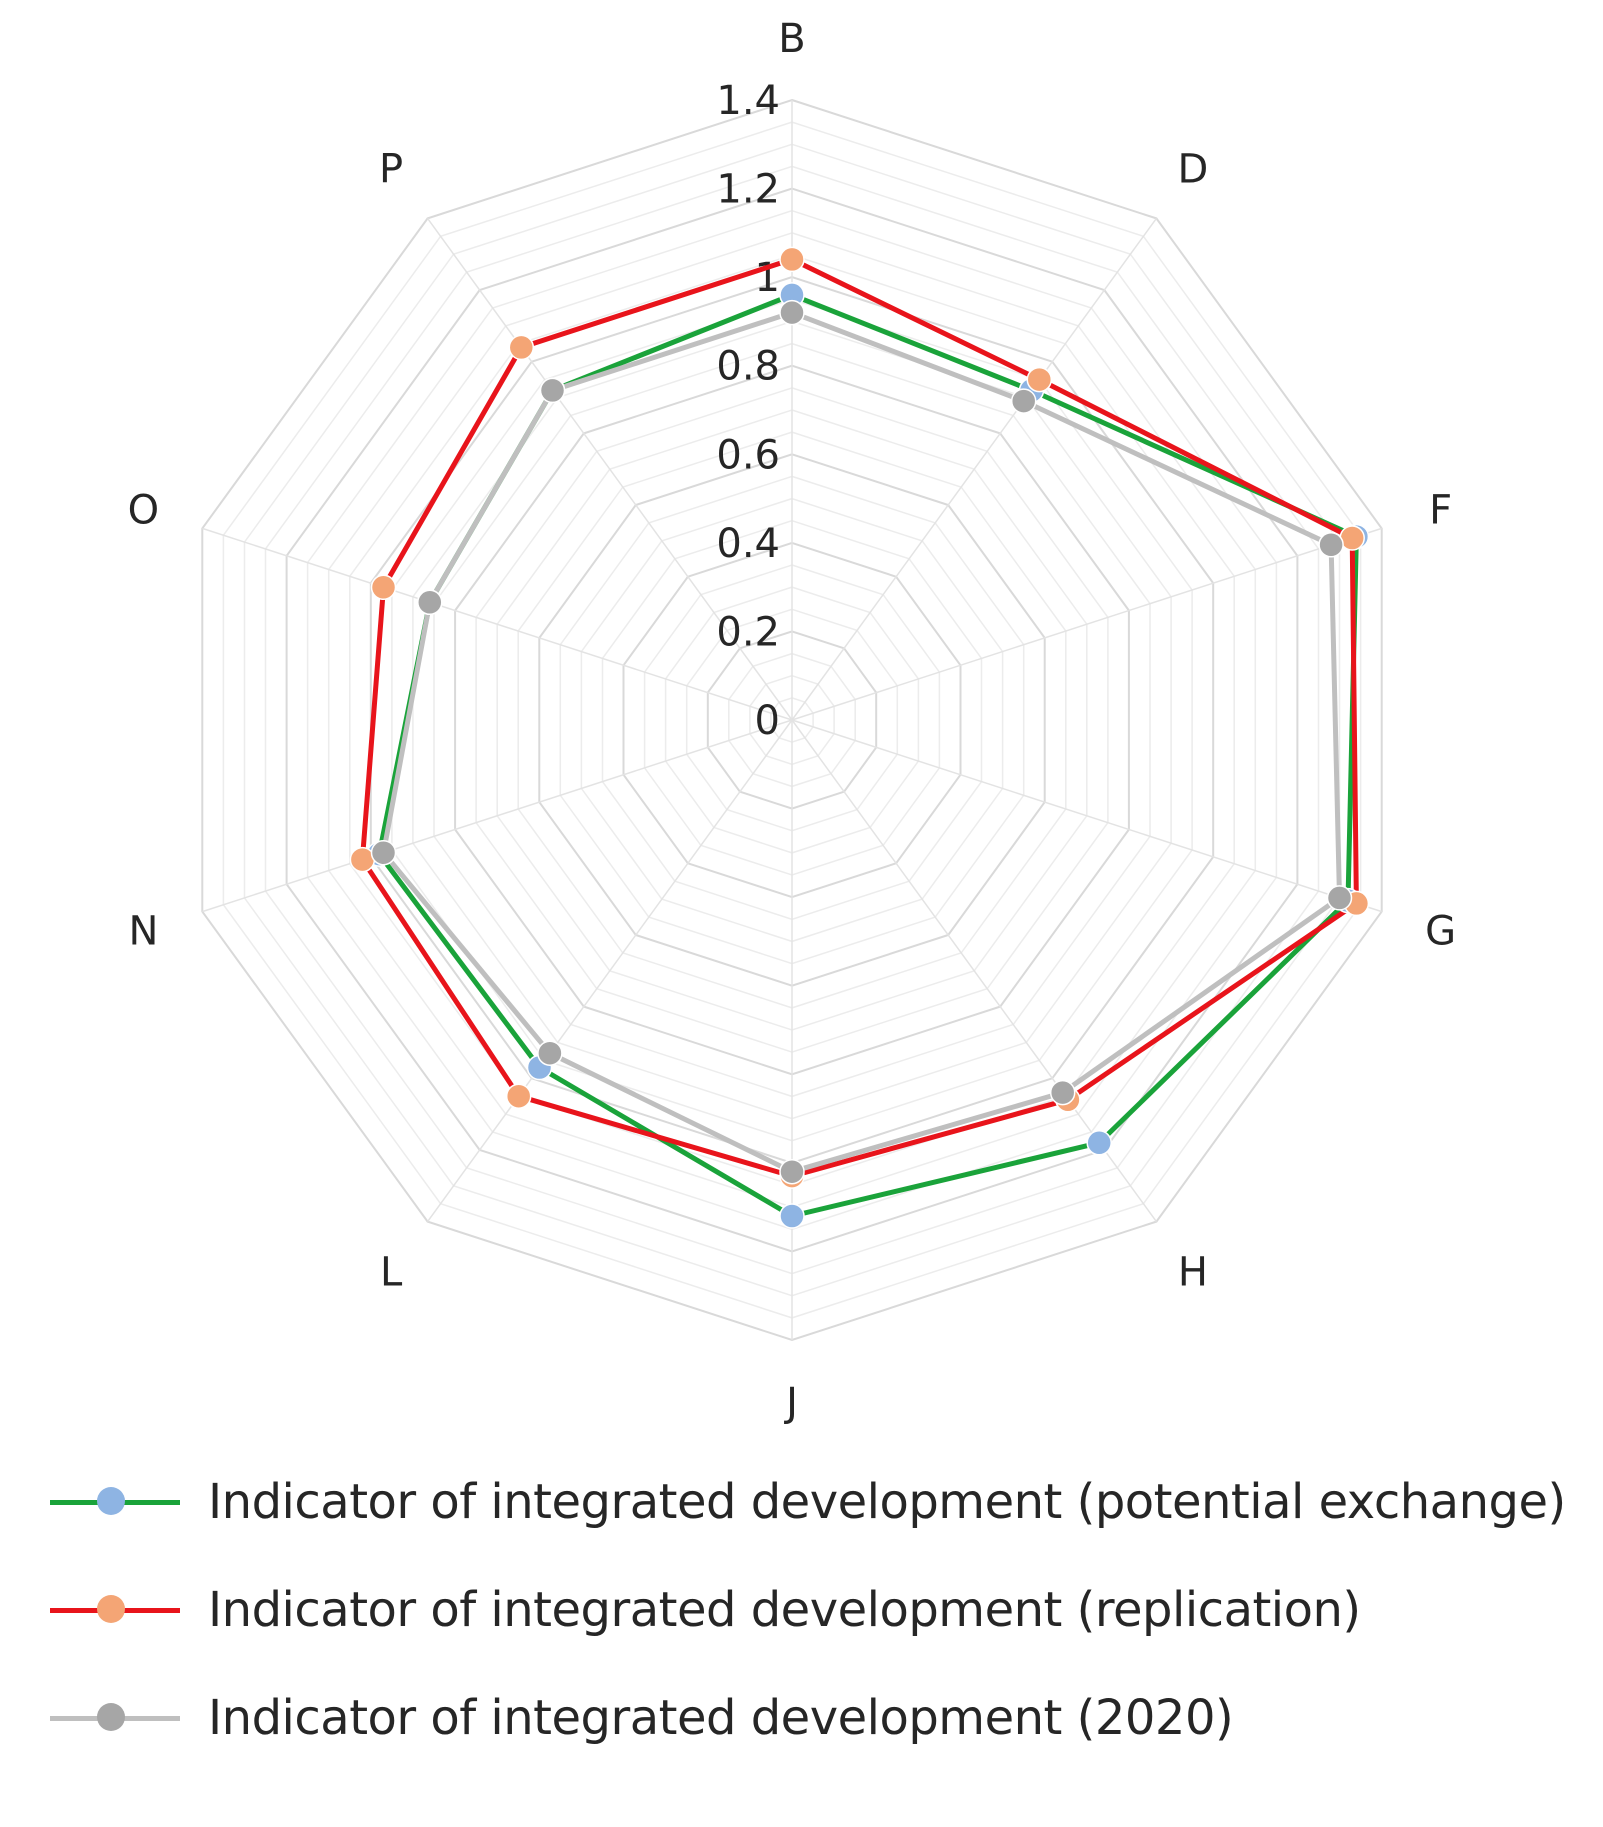  What do you see at coordinates (1440, 510) in the screenshot?
I see `category-label: F` at bounding box center [1440, 510].